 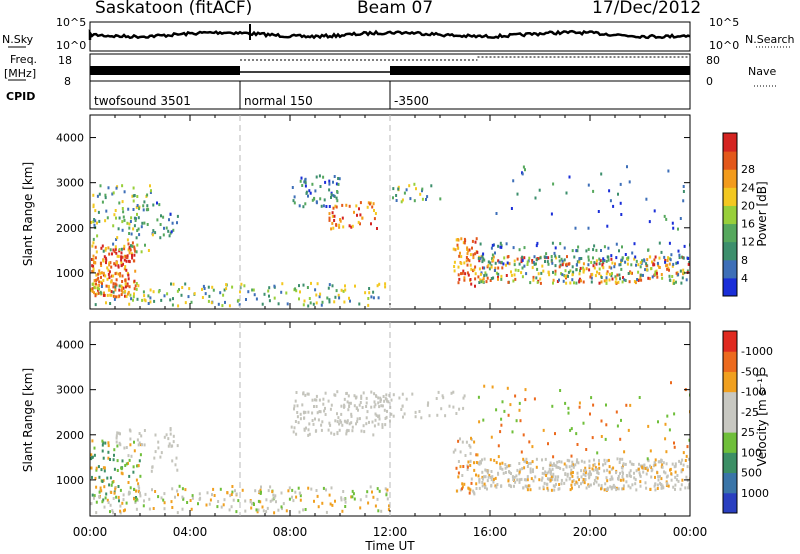 I want to click on cpid-label: CPID, so click(x=20, y=96).